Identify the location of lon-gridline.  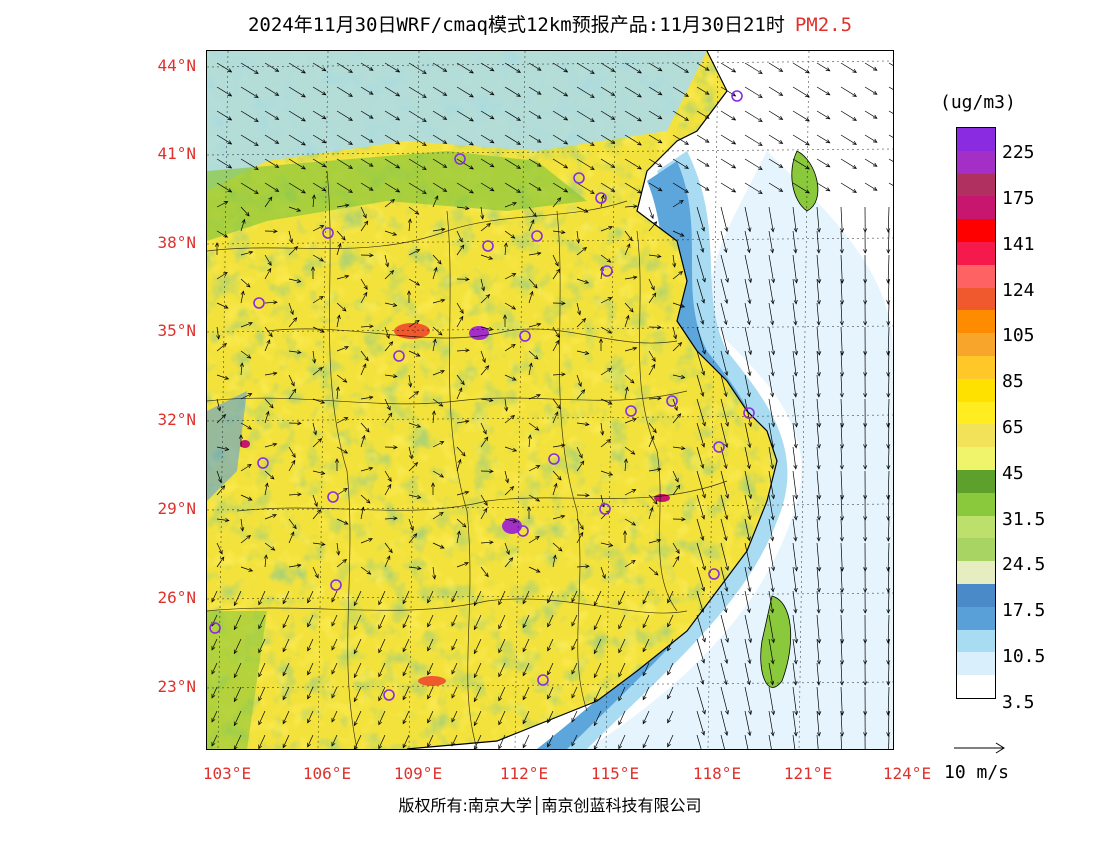
(323, 400).